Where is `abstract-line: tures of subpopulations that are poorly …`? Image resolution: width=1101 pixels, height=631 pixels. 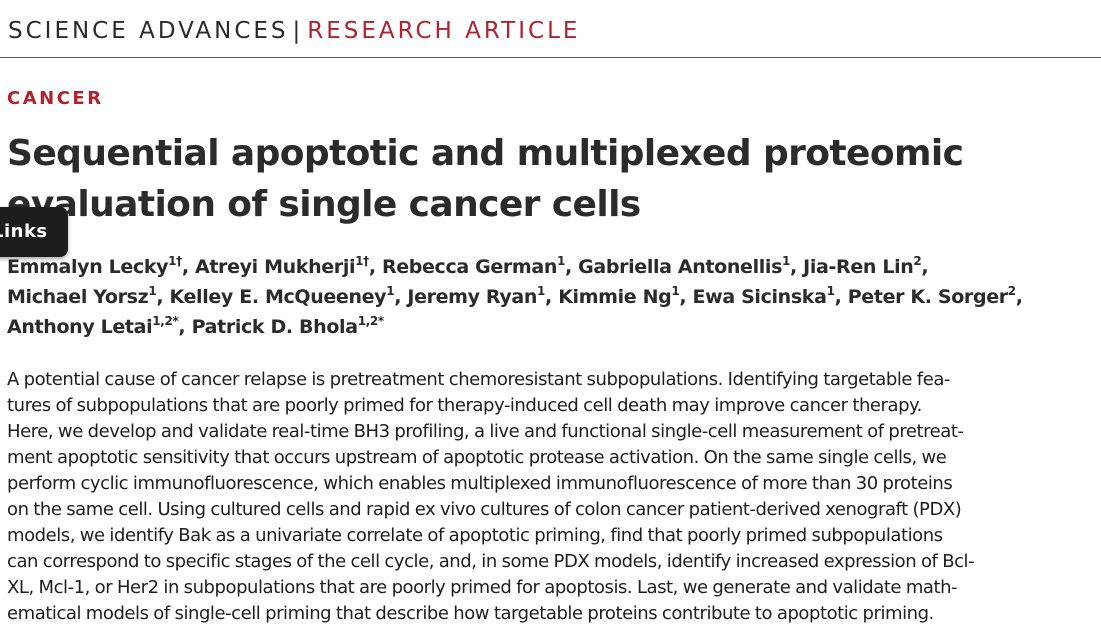
abstract-line: tures of subpopulations that are poorly … is located at coordinates (464, 405).